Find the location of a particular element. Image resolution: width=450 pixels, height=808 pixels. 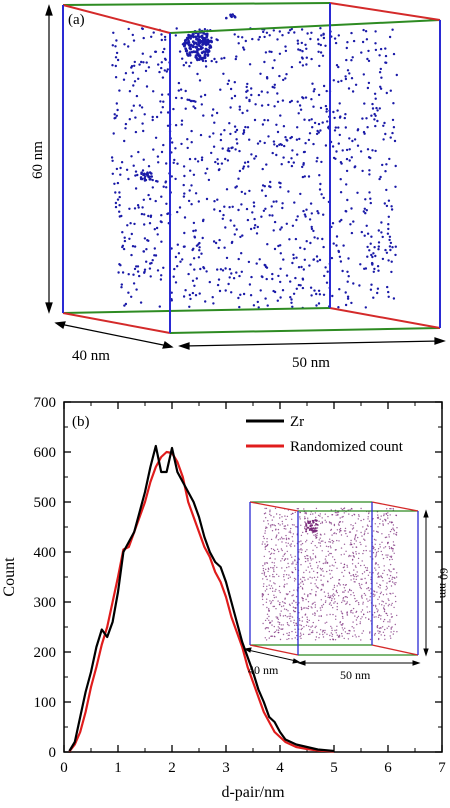

atom-cluster-point is located at coordinates (190, 53).